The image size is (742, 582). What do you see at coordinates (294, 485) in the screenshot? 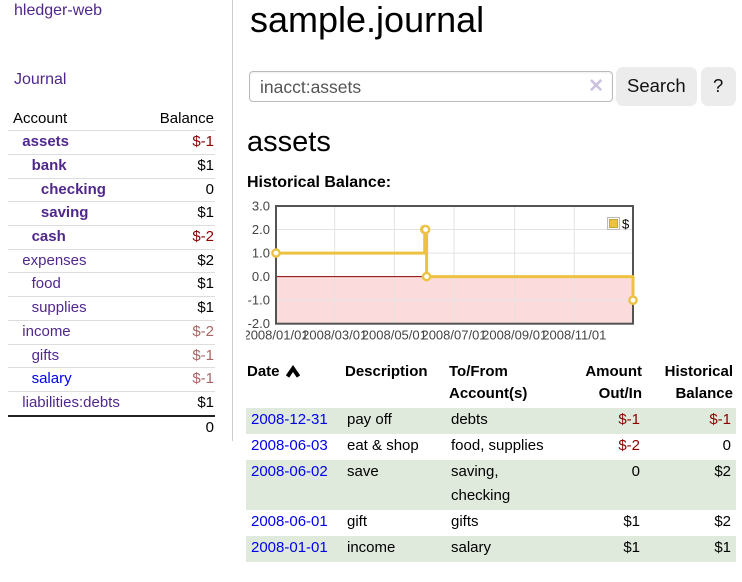
I see `transaction-date-cell: 2008-06-02` at bounding box center [294, 485].